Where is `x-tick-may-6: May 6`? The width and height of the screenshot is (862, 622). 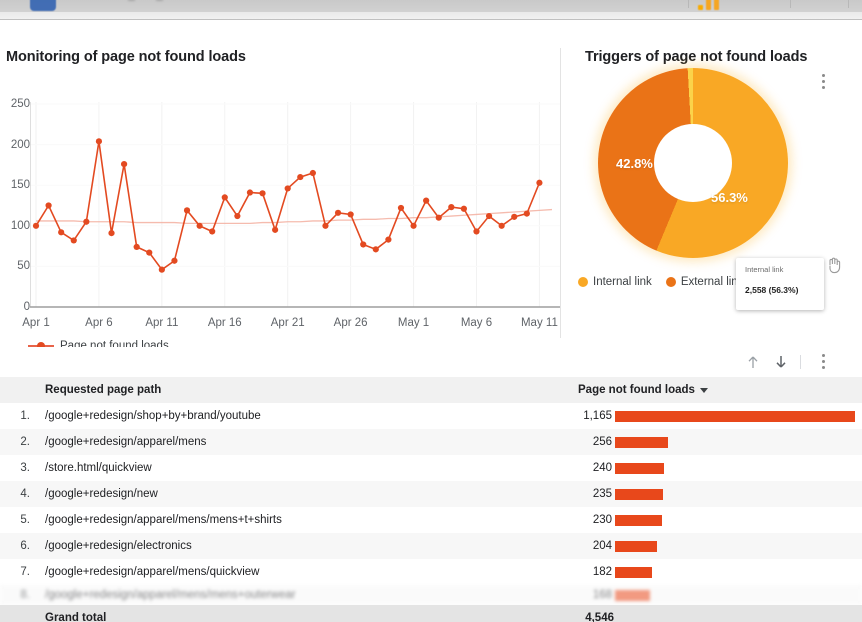 x-tick-may-6: May 6 is located at coordinates (476, 323).